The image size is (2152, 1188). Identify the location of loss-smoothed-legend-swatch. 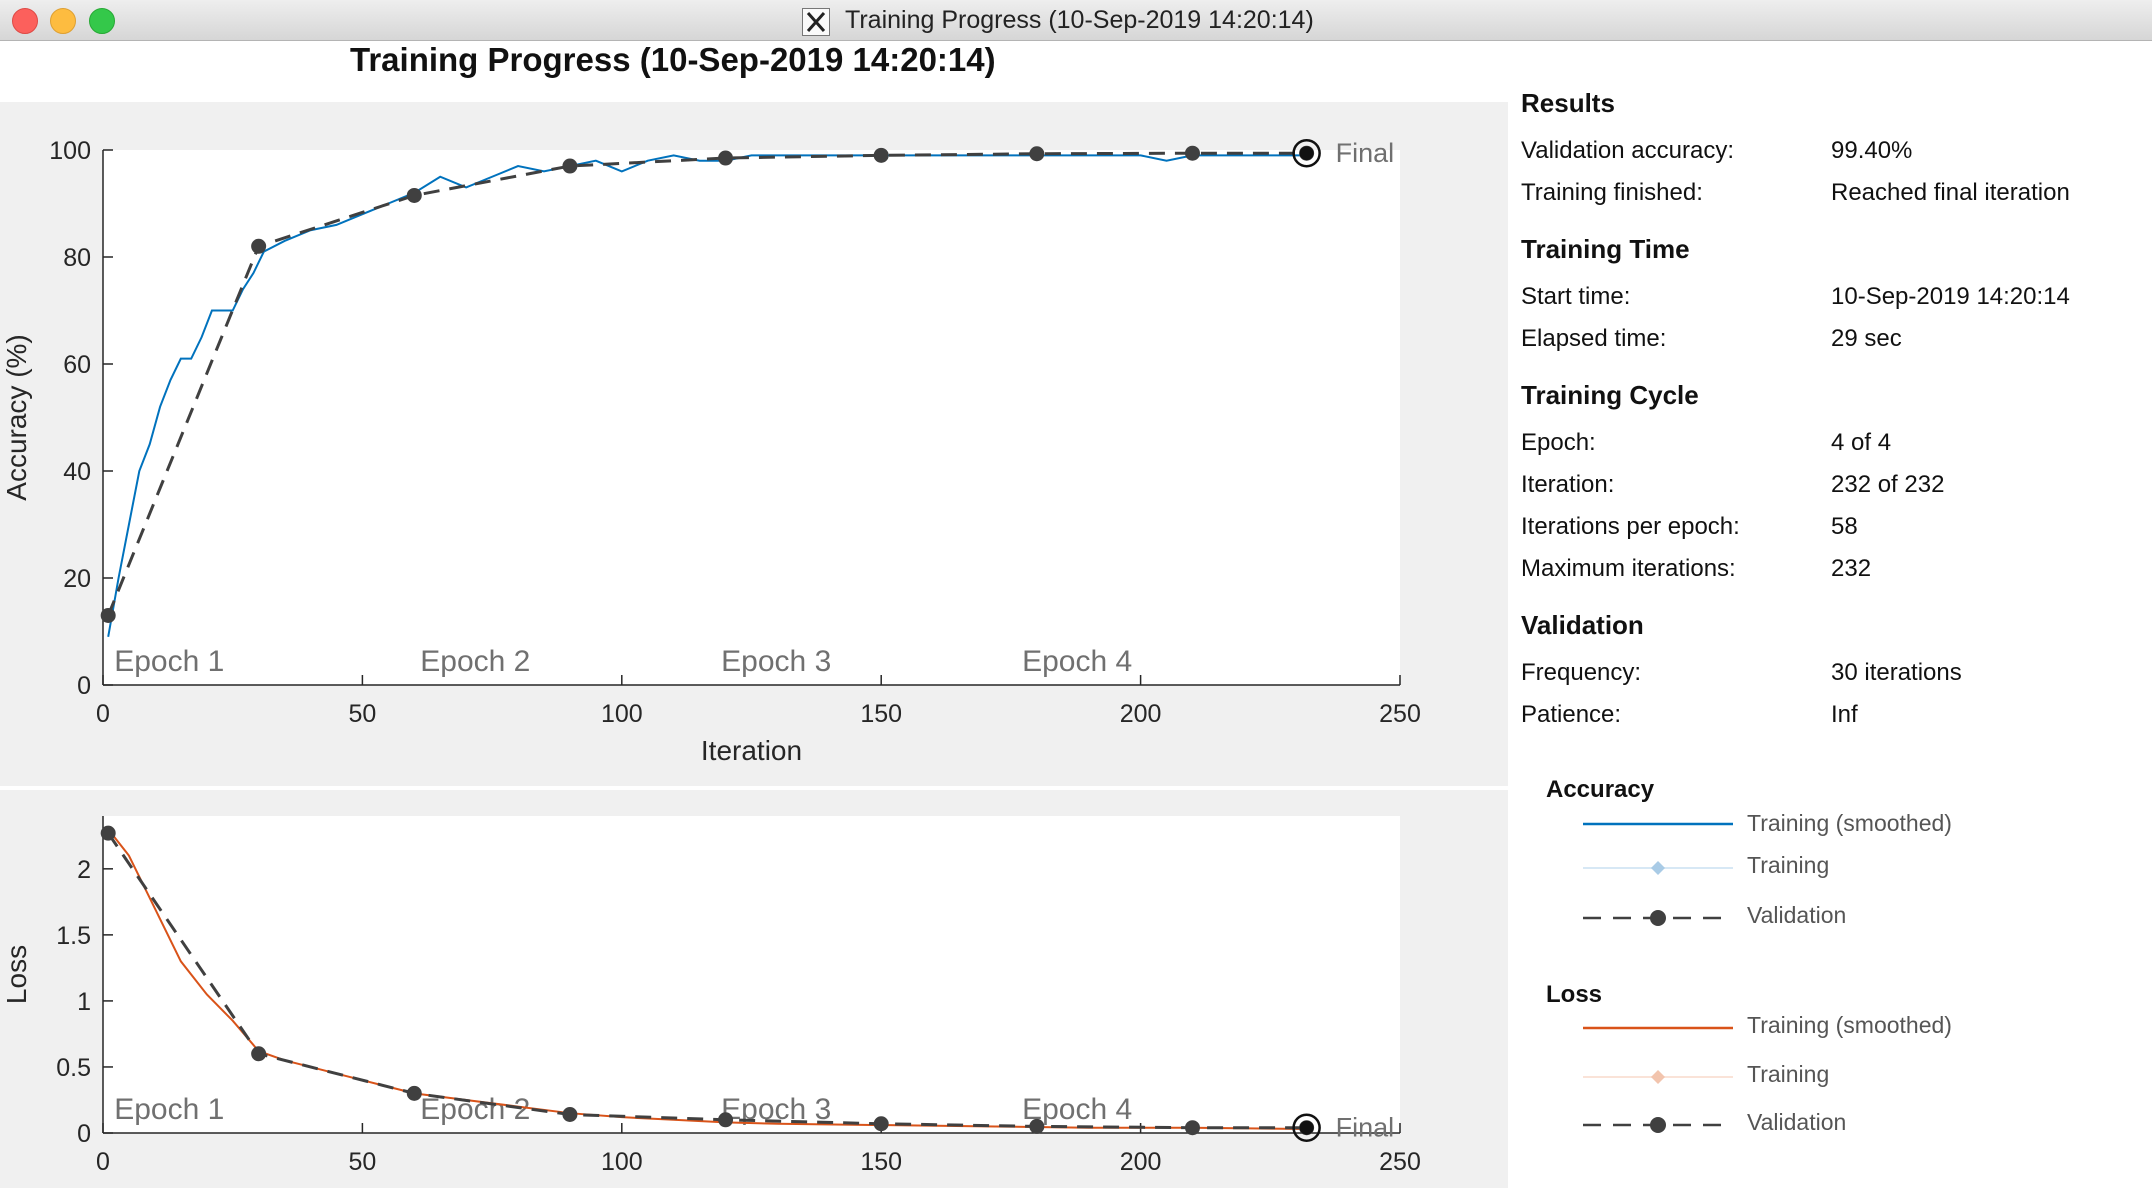
(1658, 1028).